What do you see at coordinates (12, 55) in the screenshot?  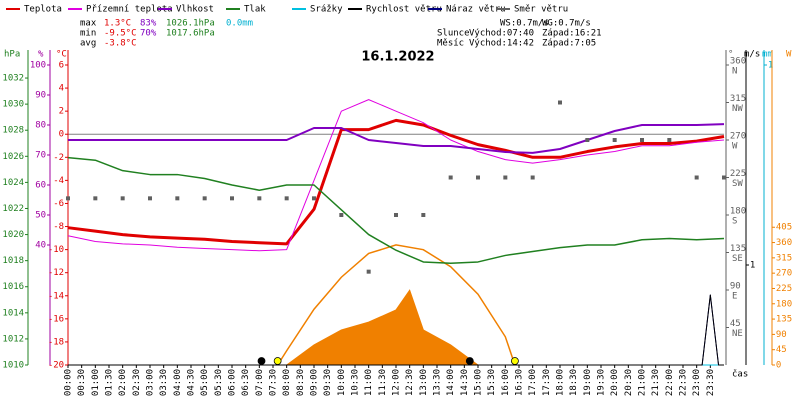 I see `axis-label: hPa` at bounding box center [12, 55].